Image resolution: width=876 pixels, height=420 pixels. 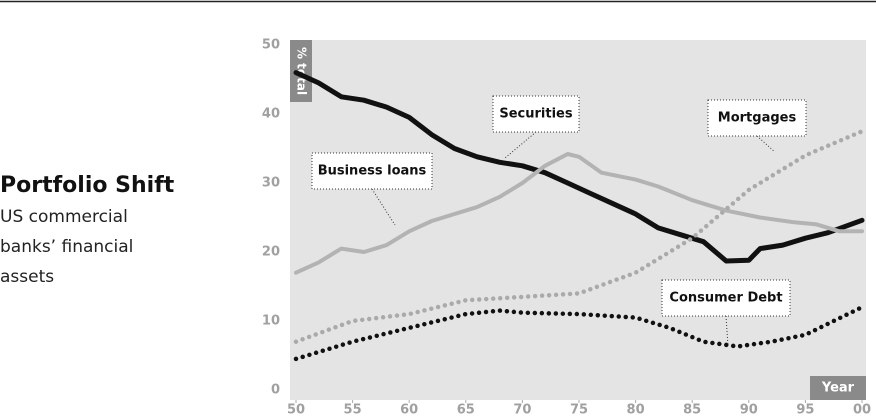 I want to click on y-tick-label: 30, so click(x=271, y=183).